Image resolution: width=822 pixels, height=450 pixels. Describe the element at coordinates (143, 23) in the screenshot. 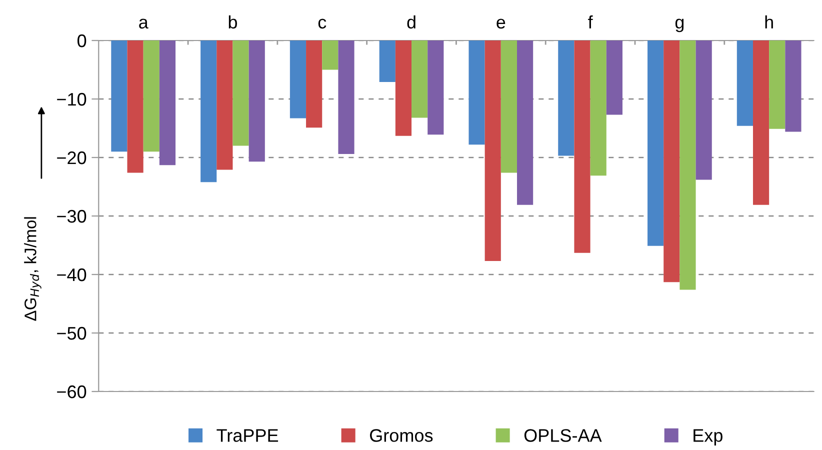

I see `x-tick-label: a` at that location.